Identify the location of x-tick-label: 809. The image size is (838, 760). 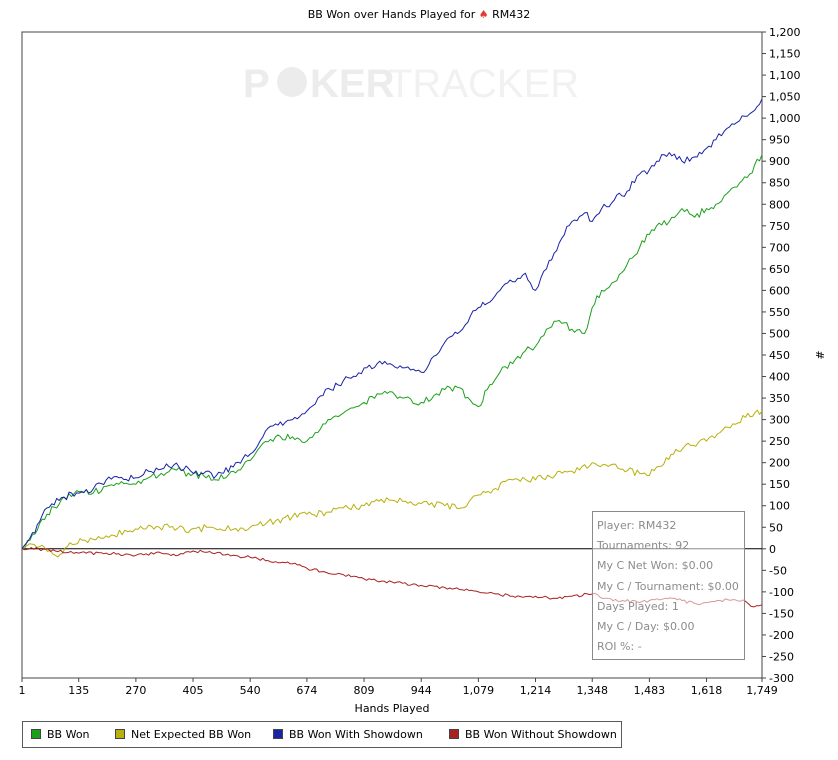
(364, 690).